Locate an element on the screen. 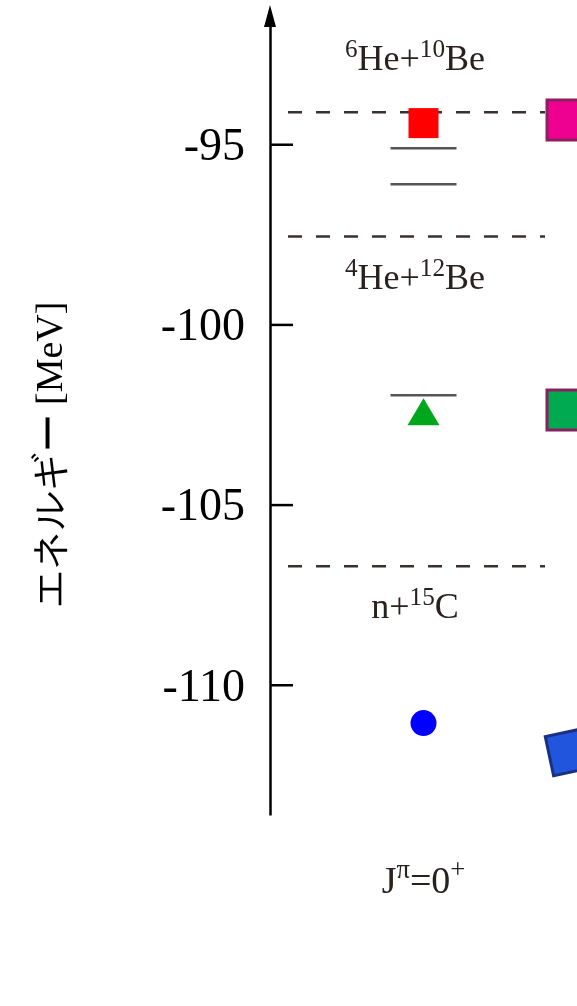  y-tick-label: -105 is located at coordinates (202, 505).